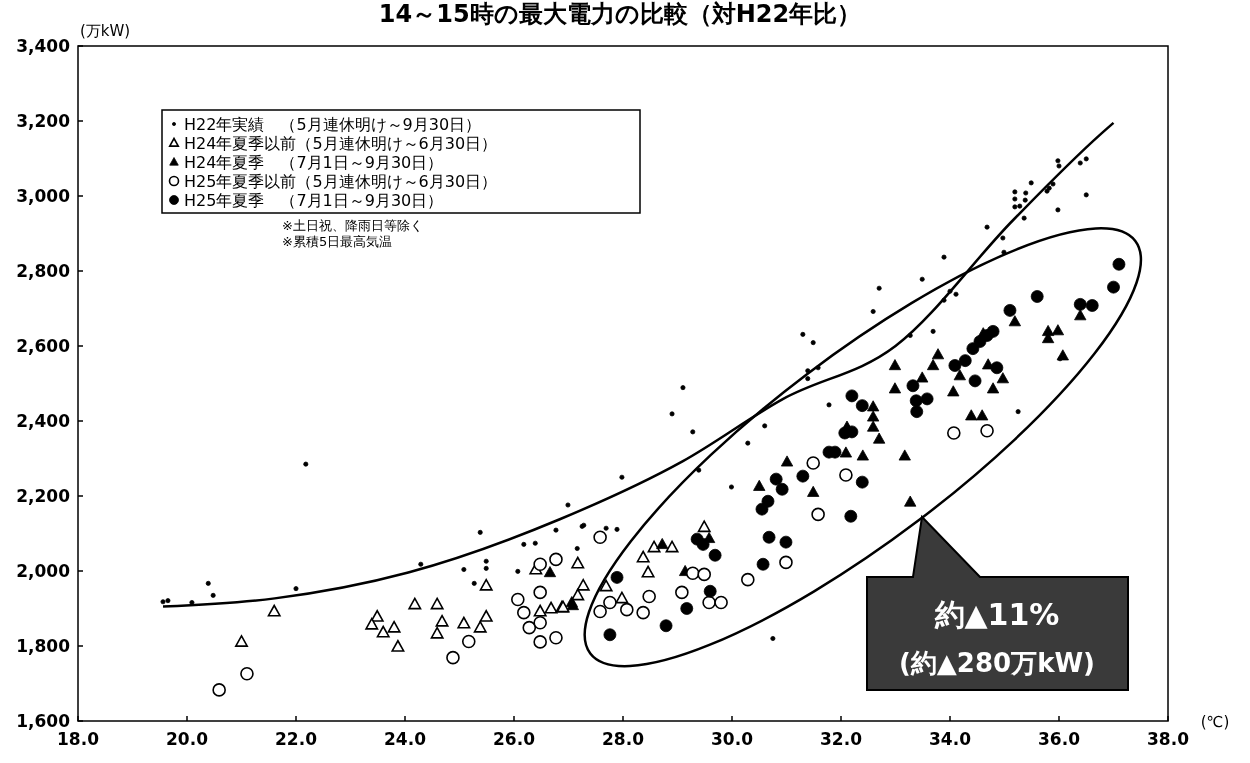  What do you see at coordinates (341, 143) in the screenshot?
I see `legend-label: H24年夏季以前（5月連休明け～6月30日）` at bounding box center [341, 143].